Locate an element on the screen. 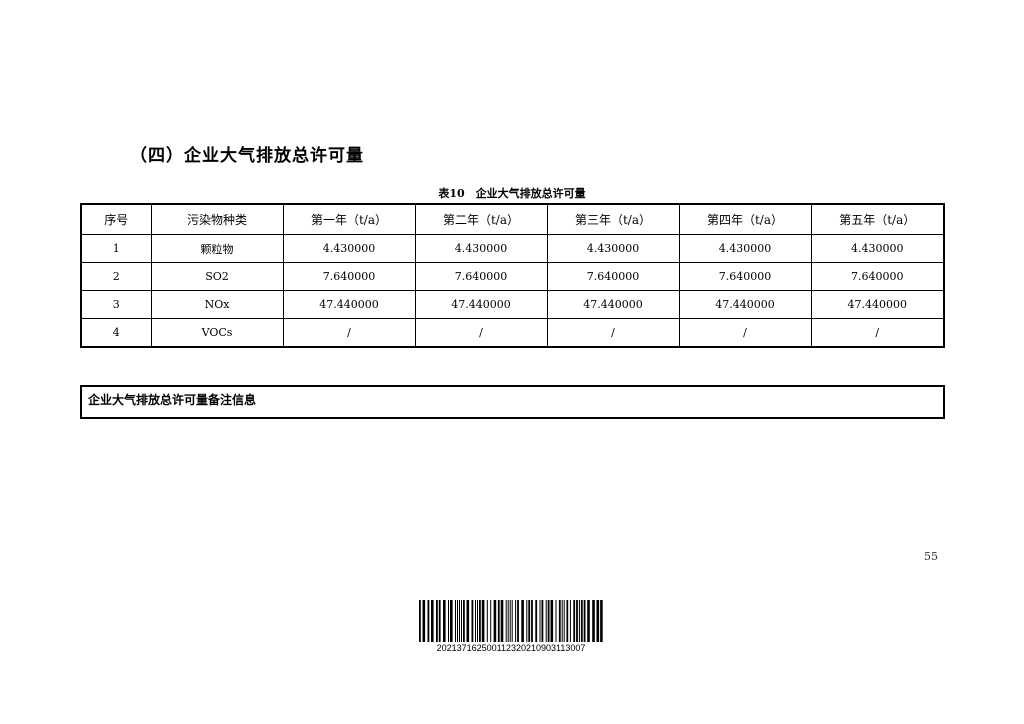  barcode-image is located at coordinates (511, 621).